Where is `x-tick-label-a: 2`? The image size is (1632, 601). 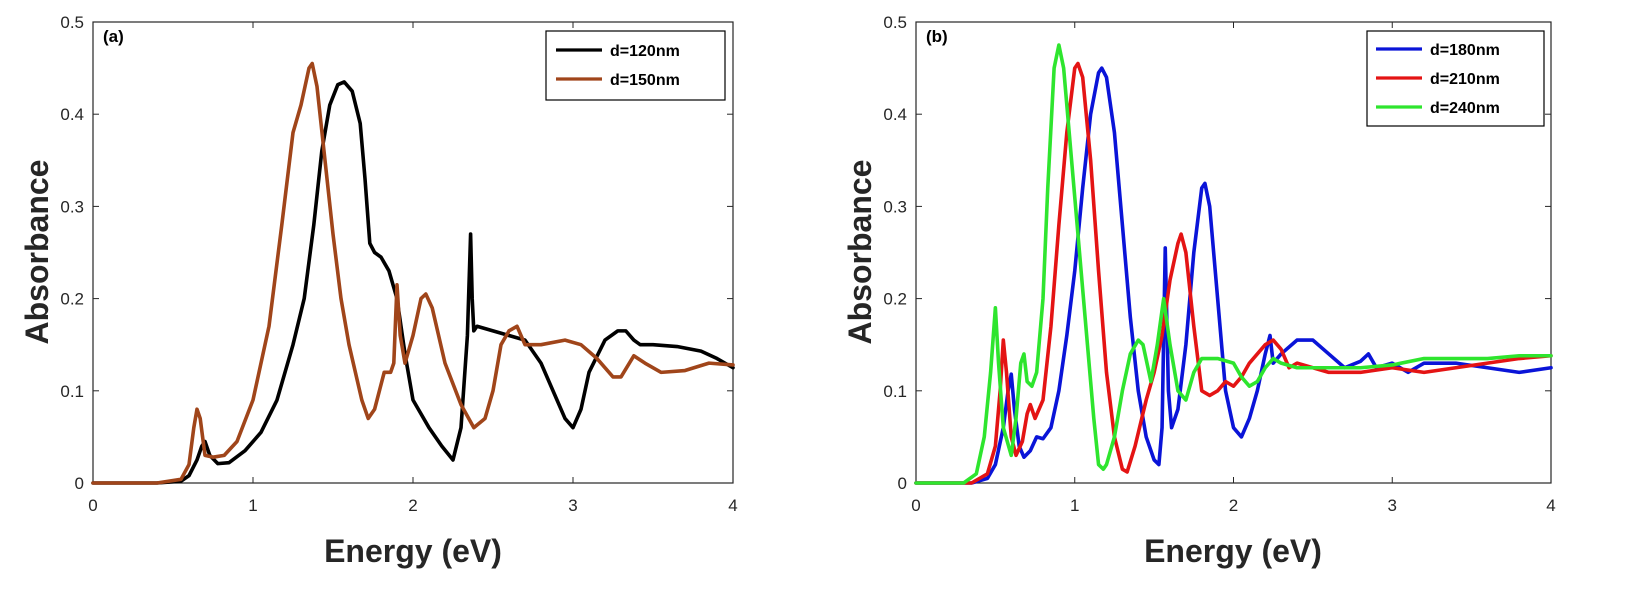 x-tick-label-a: 2 is located at coordinates (412, 505).